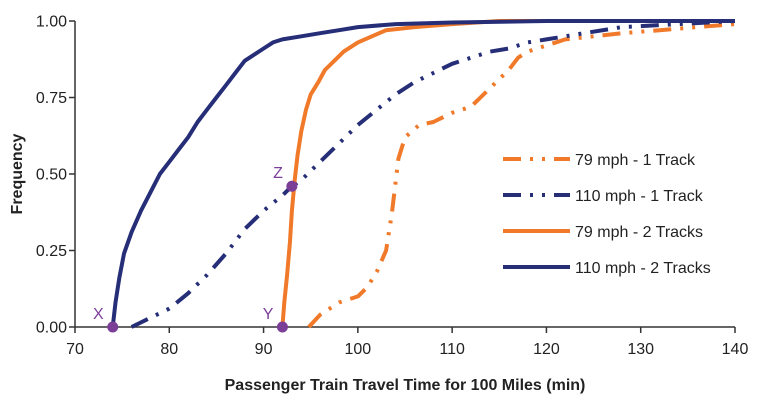  I want to click on legend-label: 79 mph - 2 Tracks, so click(639, 232).